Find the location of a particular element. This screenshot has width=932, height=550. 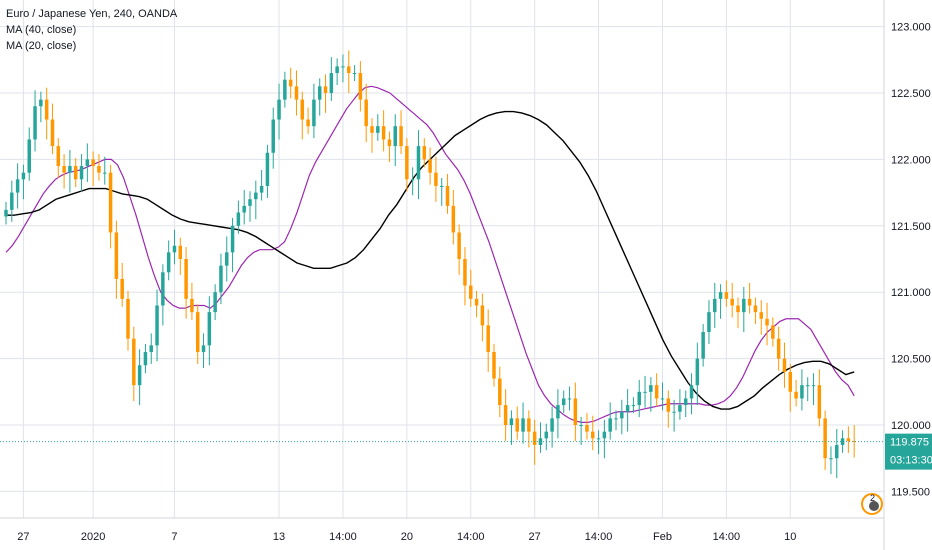

x-tick-label: 10 is located at coordinates (790, 537).